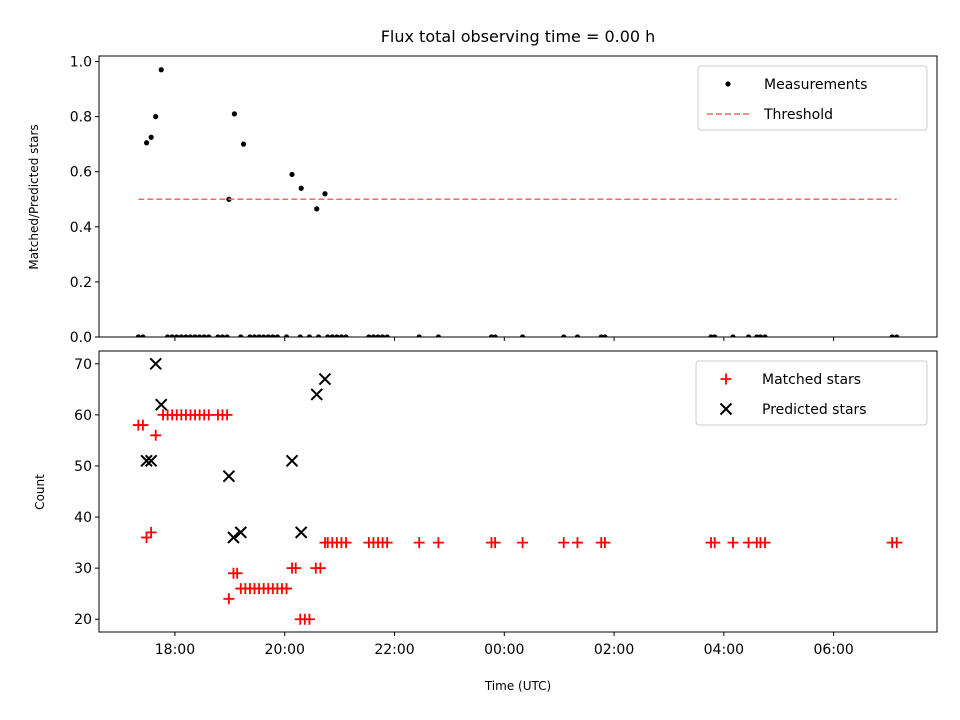  I want to click on top-legend: Measurements Threshold, so click(812, 98).